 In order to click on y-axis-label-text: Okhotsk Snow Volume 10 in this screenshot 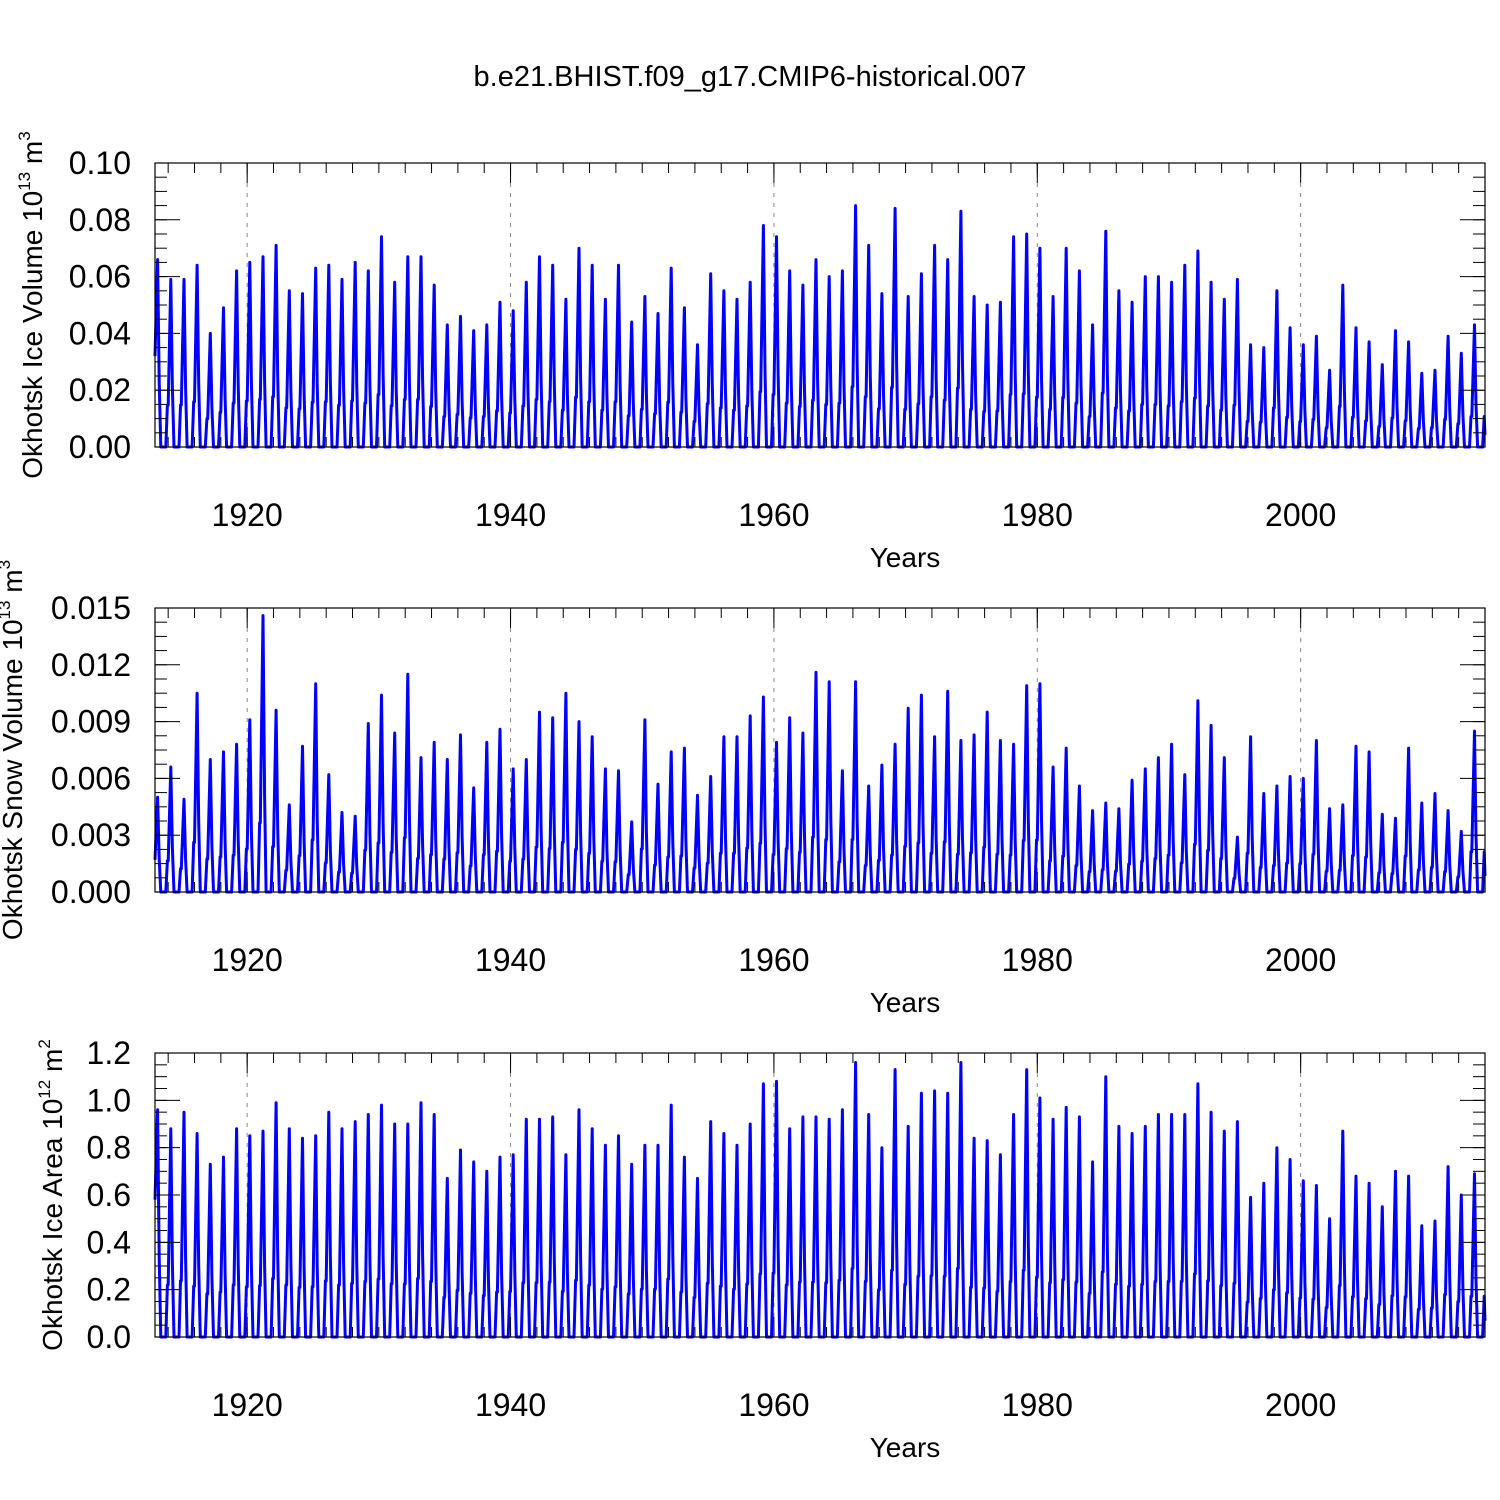, I will do `click(14, 779)`.